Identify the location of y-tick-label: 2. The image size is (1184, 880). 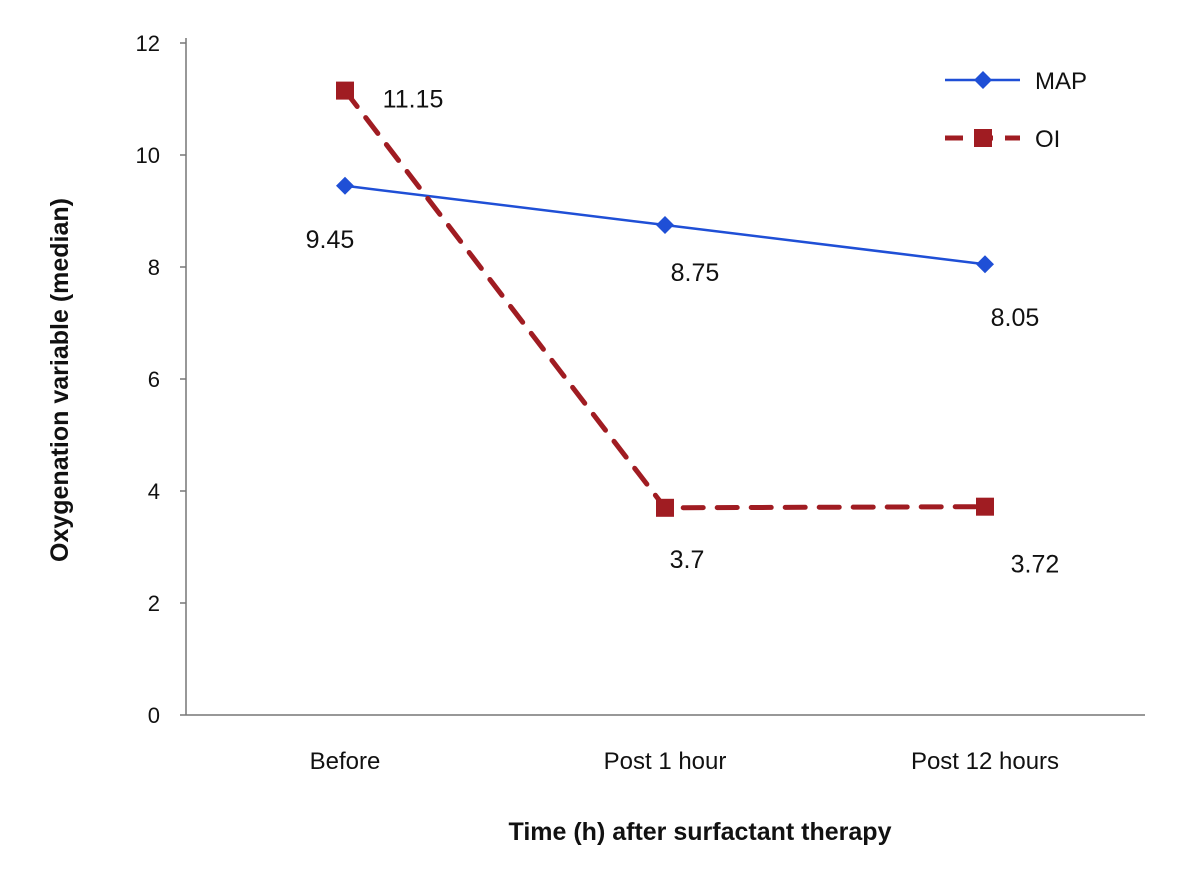
(154, 603).